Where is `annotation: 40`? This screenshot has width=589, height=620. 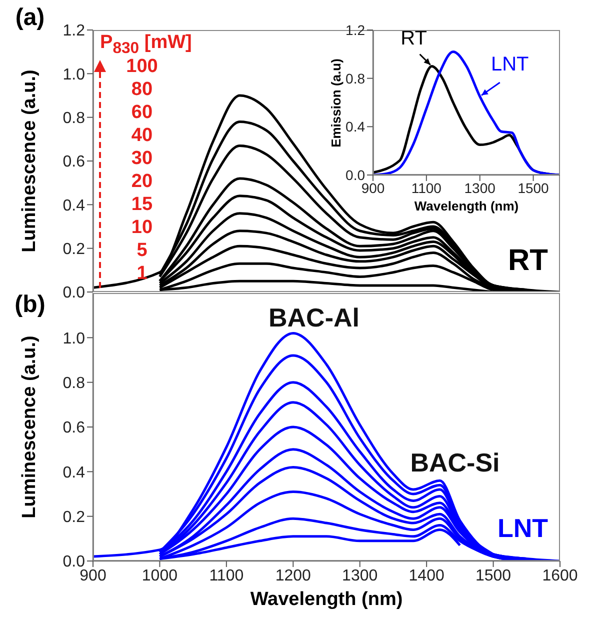 annotation: 40 is located at coordinates (142, 136).